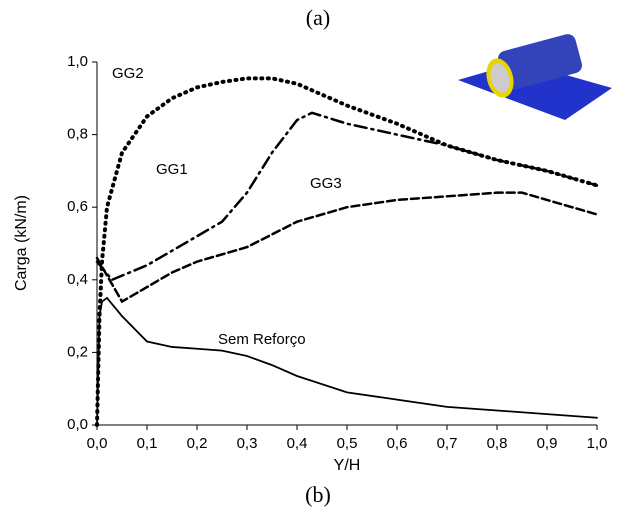 The width and height of the screenshot is (627, 515). I want to click on y-tick-label: 1,0, so click(77, 61).